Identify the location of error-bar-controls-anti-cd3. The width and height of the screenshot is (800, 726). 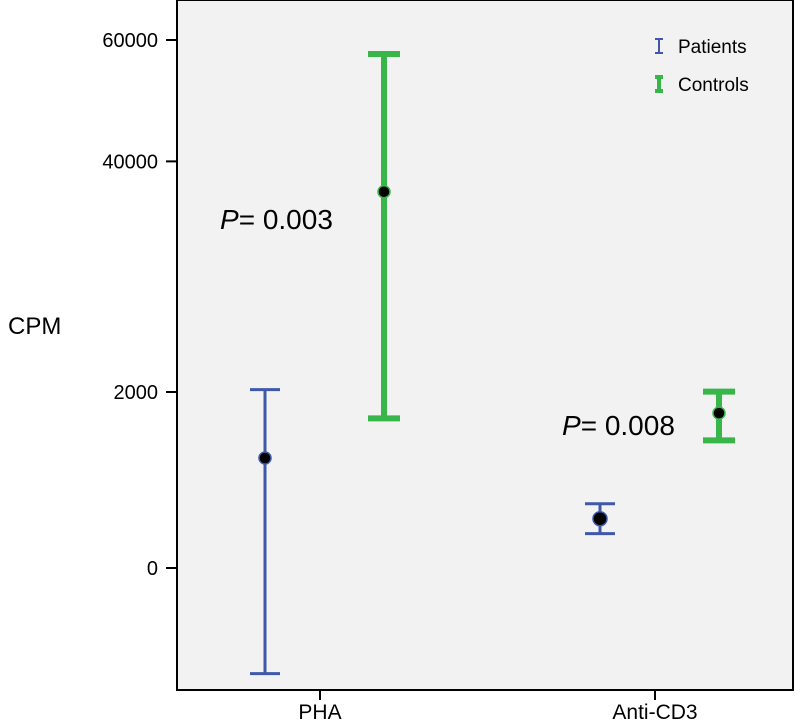
(719, 416).